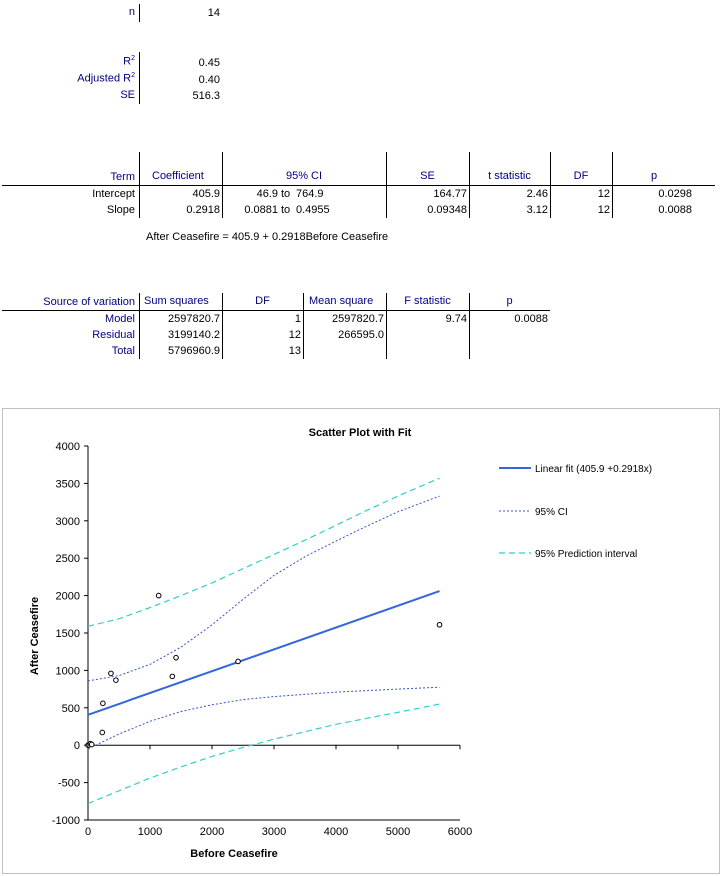 The width and height of the screenshot is (723, 876). Describe the element at coordinates (304, 176) in the screenshot. I see `header-ci: 95% CI` at that location.